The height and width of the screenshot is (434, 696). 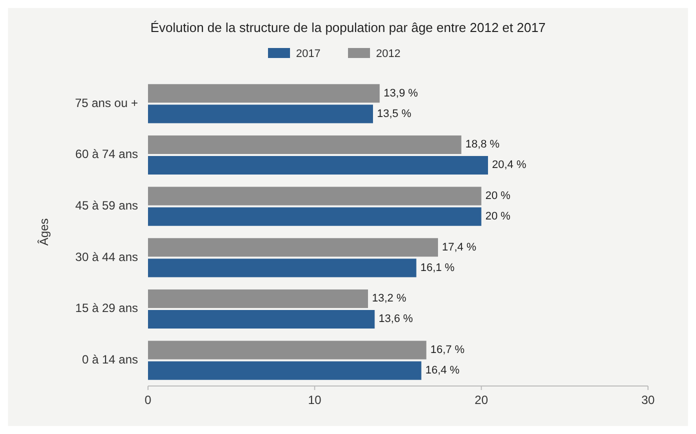 I want to click on data-label: 20,4 %, so click(x=509, y=165).